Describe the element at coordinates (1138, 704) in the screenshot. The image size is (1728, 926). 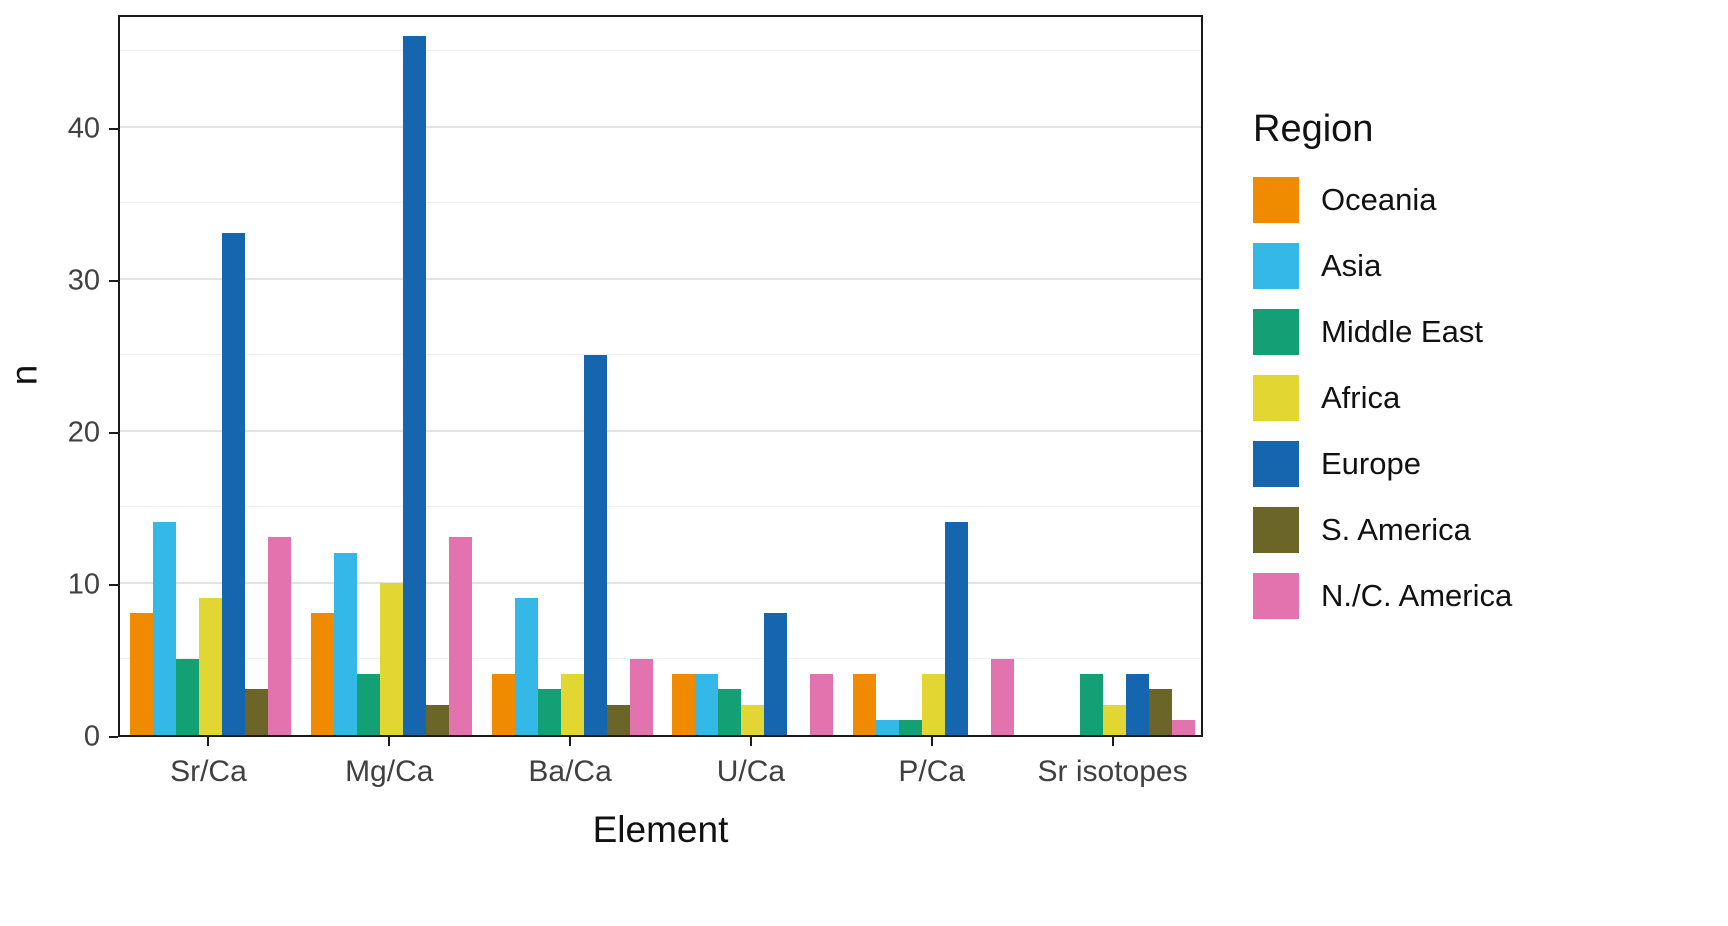
I see `bar-sr-isotopes-europe` at that location.